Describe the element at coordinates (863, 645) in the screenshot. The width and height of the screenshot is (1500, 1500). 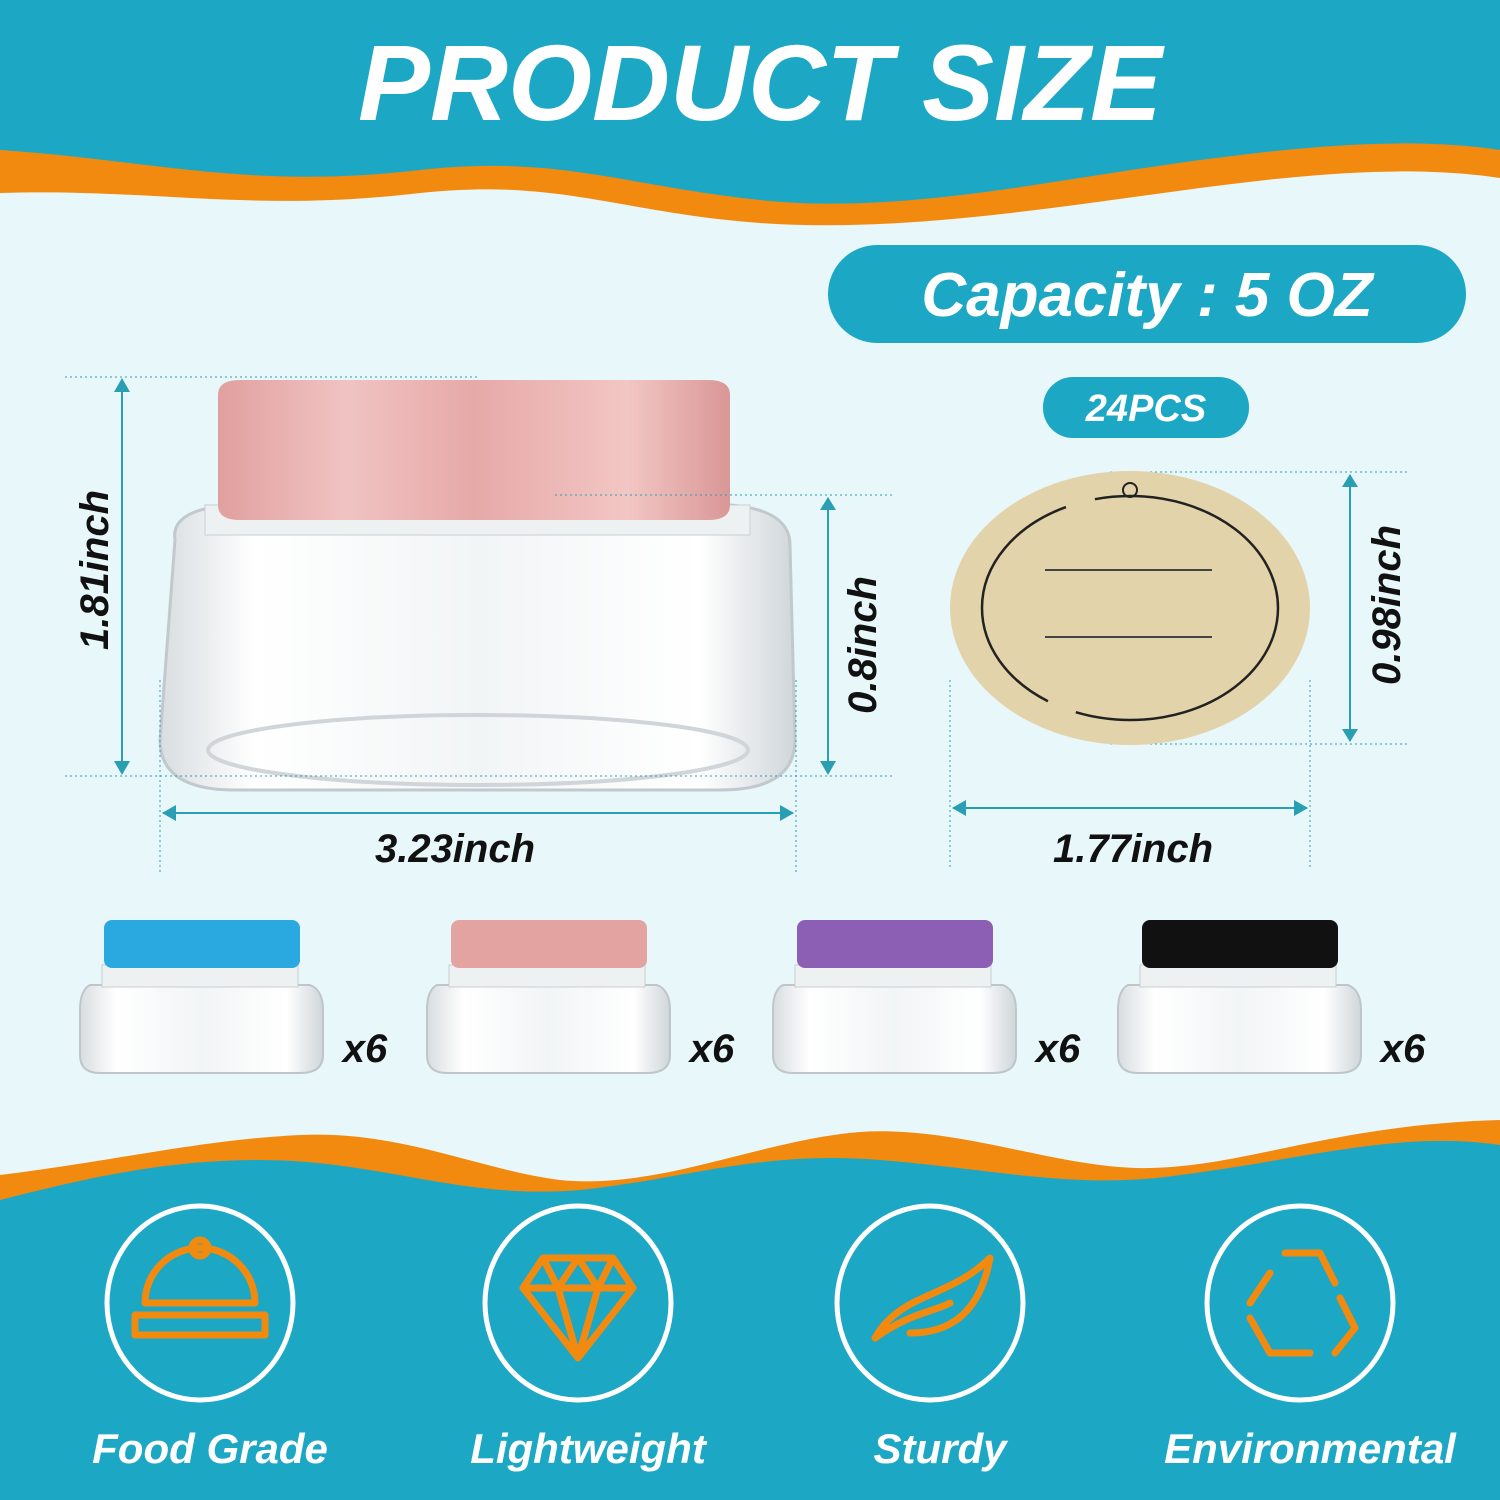
I see `jar-body-height-label: 0.8inch` at that location.